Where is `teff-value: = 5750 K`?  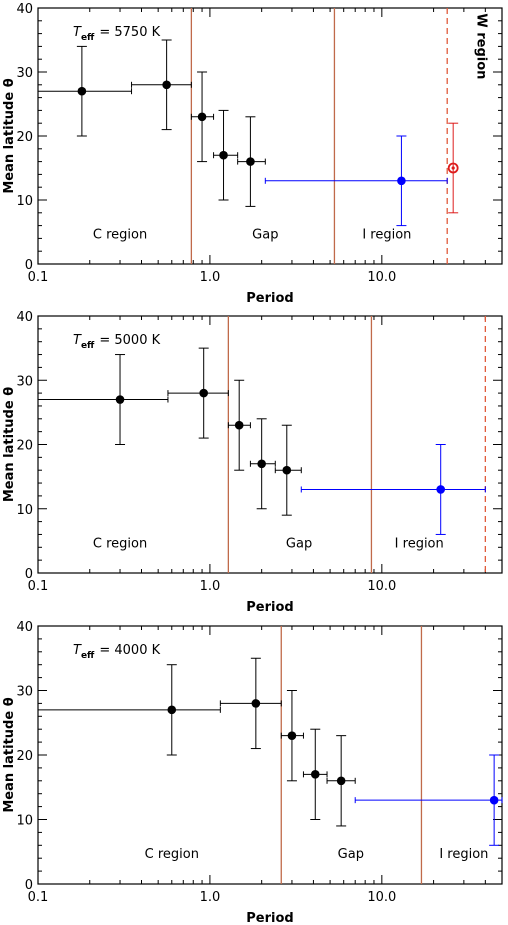
teff-value: = 5750 K is located at coordinates (129, 32).